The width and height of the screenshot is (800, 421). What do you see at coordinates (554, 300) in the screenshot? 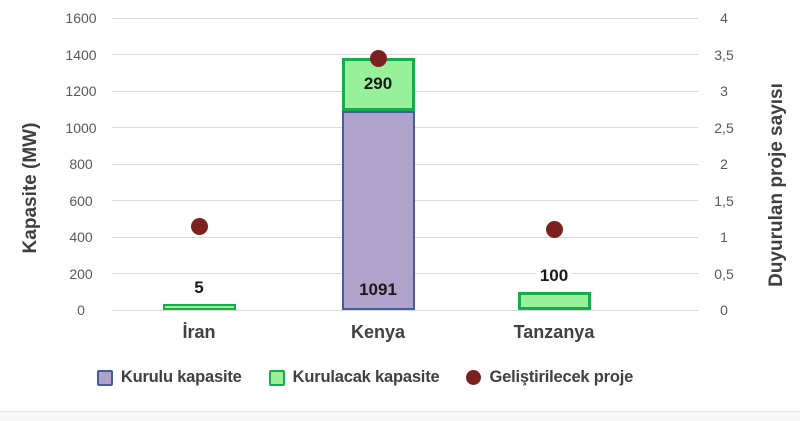
I see `bar-segment-tanzanya` at bounding box center [554, 300].